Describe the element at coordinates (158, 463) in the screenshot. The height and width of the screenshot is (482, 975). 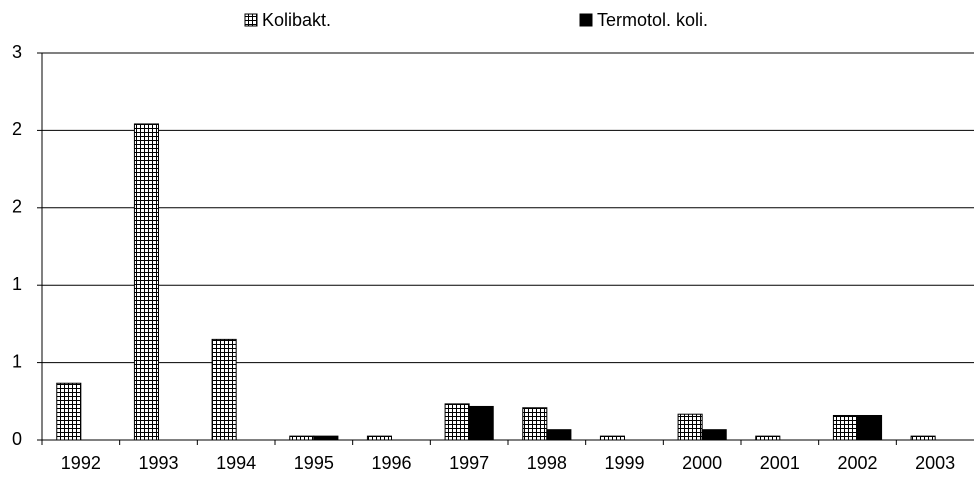
I see `x-tick-label: 1993` at that location.